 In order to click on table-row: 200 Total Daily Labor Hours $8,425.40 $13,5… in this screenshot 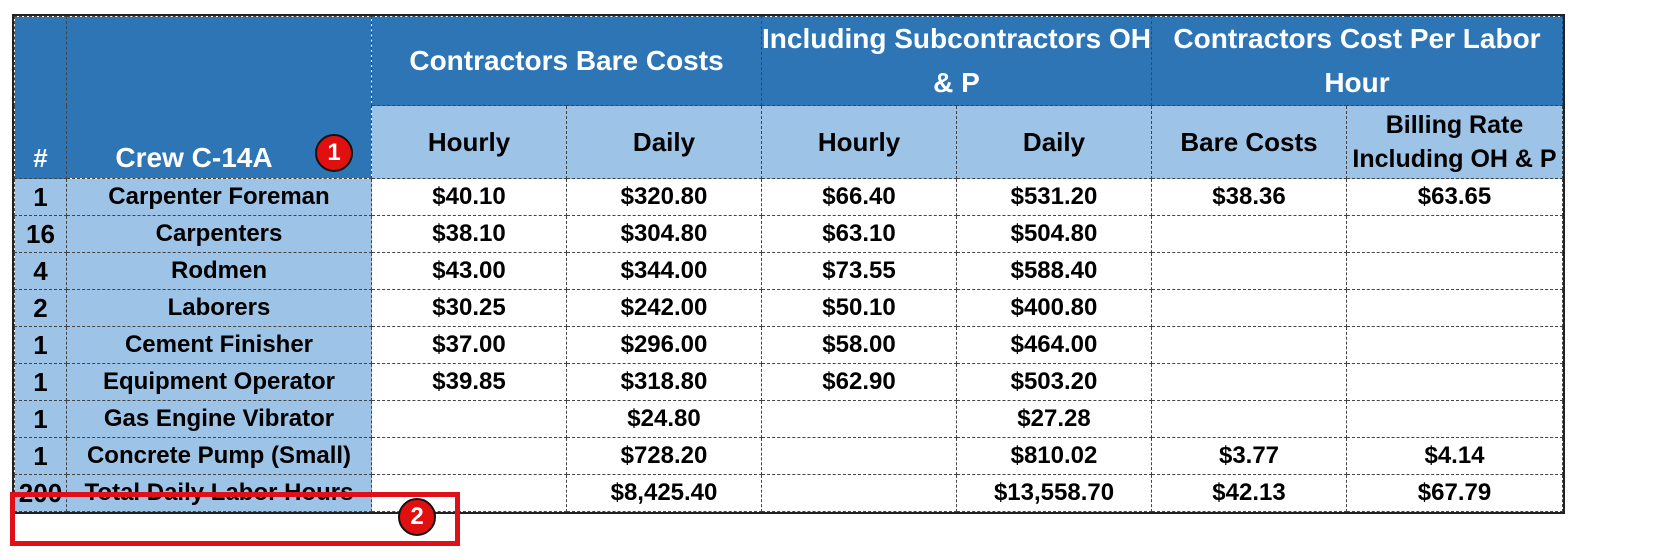, I will do `click(788, 493)`.